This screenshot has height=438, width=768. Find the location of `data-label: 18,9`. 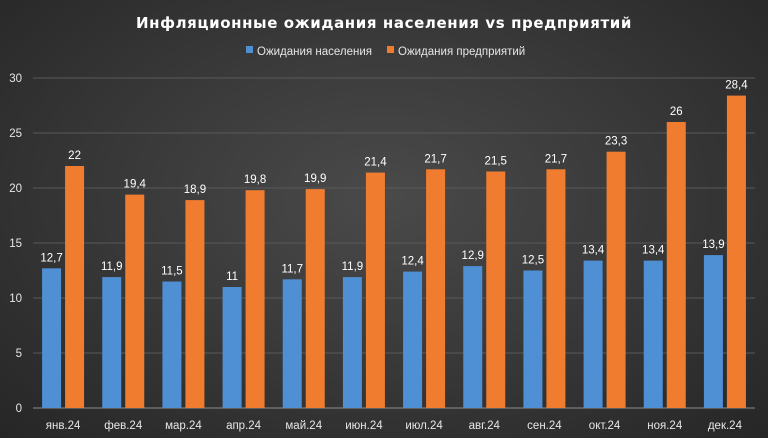

data-label: 18,9 is located at coordinates (195, 190).